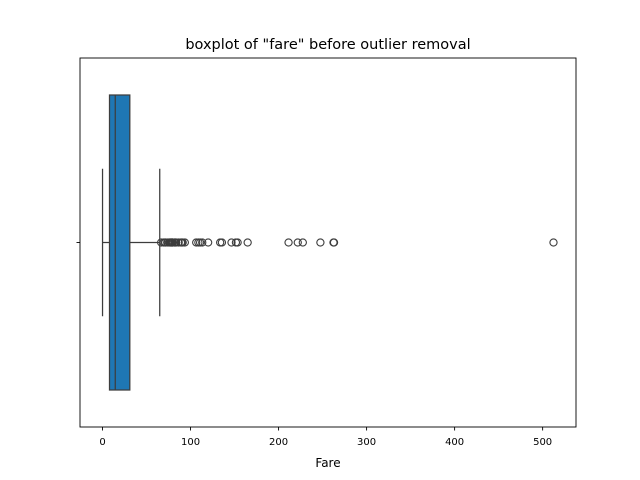 Image resolution: width=640 pixels, height=480 pixels. What do you see at coordinates (366, 442) in the screenshot?
I see `x-tick-label: 300` at bounding box center [366, 442].